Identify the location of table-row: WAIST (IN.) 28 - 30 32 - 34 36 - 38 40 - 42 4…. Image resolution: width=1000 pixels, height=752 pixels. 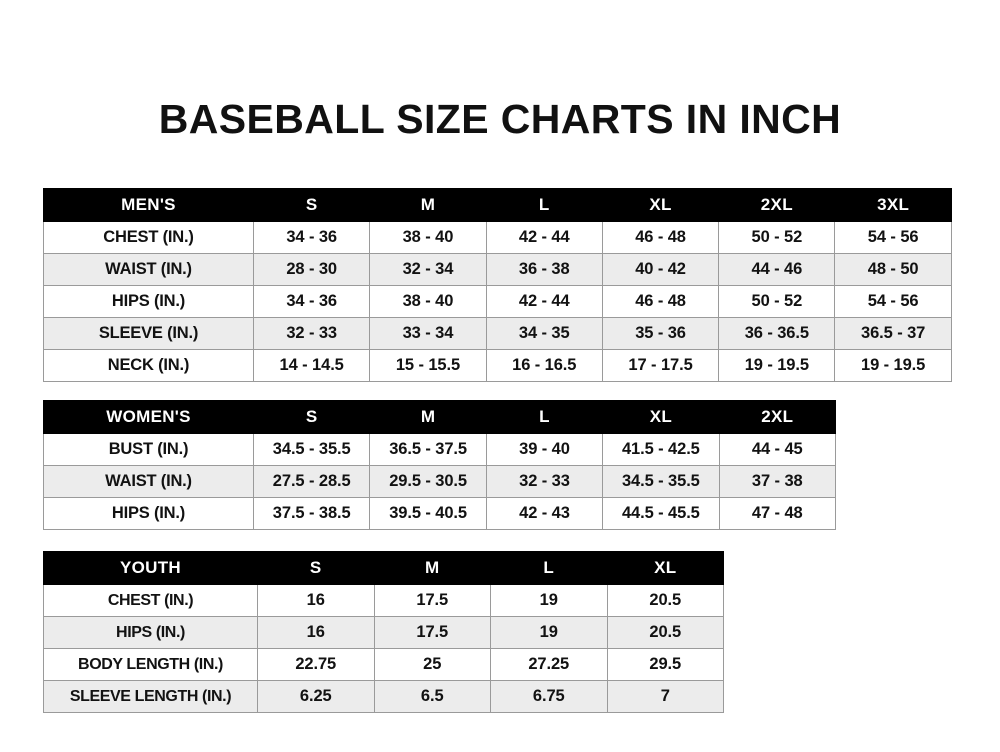
(497, 269).